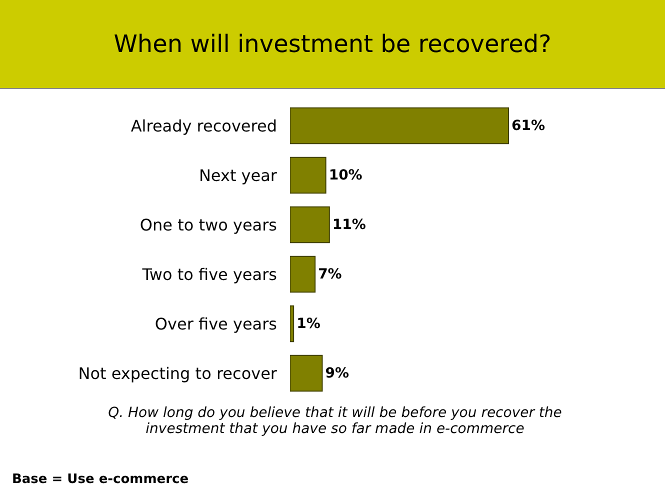 This screenshot has height=498, width=665. What do you see at coordinates (215, 324) in the screenshot?
I see `y-tick-label: Over five years` at bounding box center [215, 324].